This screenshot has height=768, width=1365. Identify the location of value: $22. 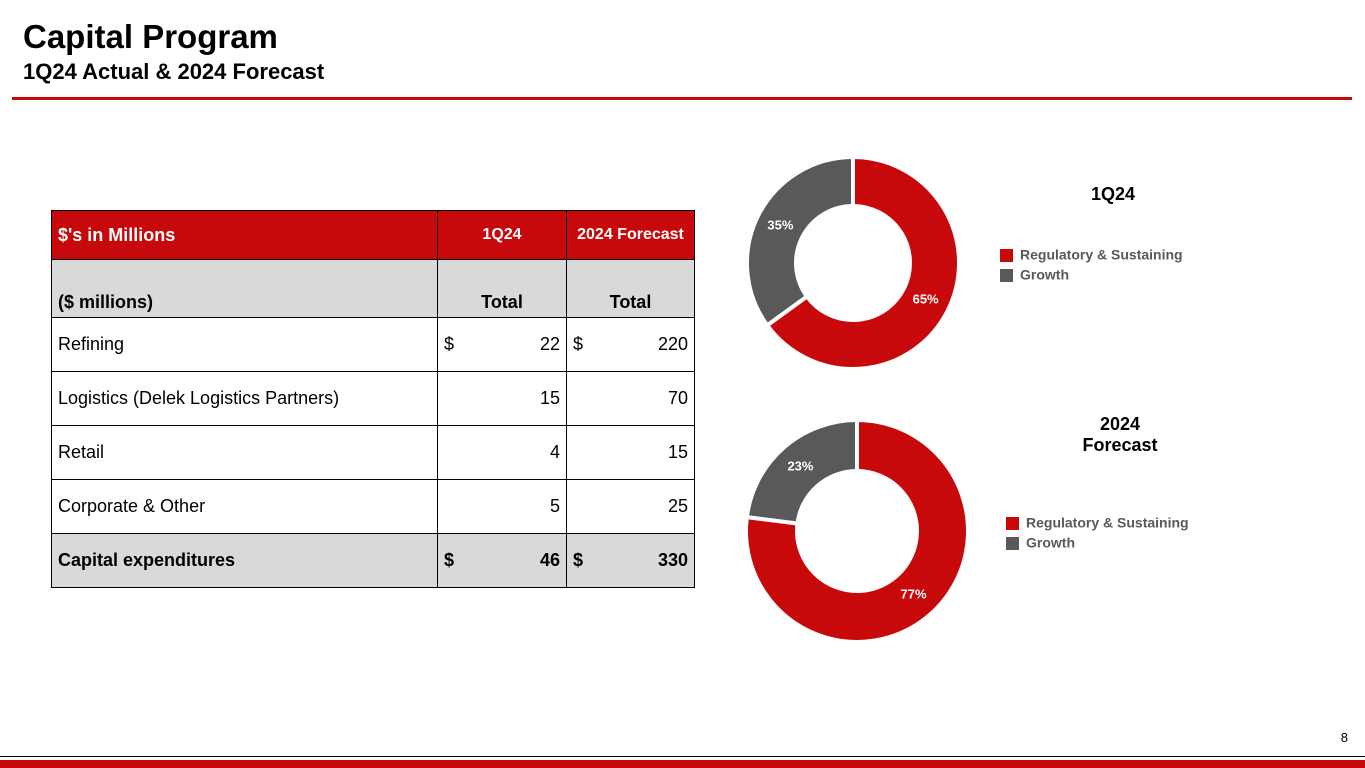
(502, 344).